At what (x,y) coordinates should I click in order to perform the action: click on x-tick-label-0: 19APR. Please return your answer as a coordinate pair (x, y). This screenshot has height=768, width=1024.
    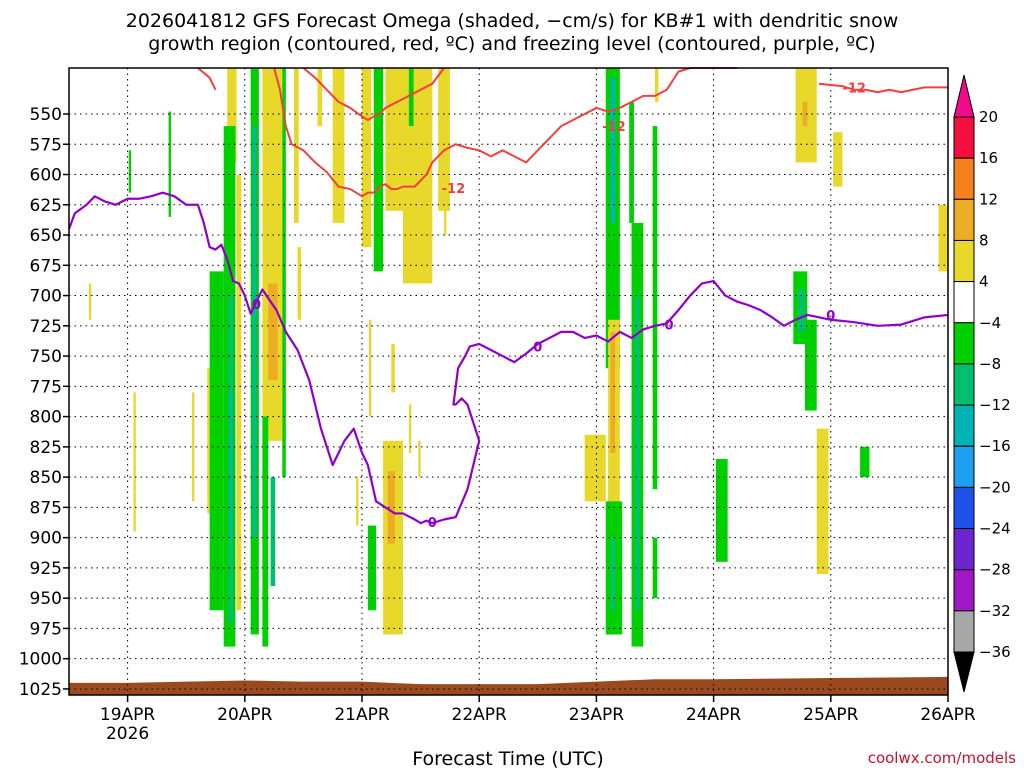
    Looking at the image, I should click on (128, 715).